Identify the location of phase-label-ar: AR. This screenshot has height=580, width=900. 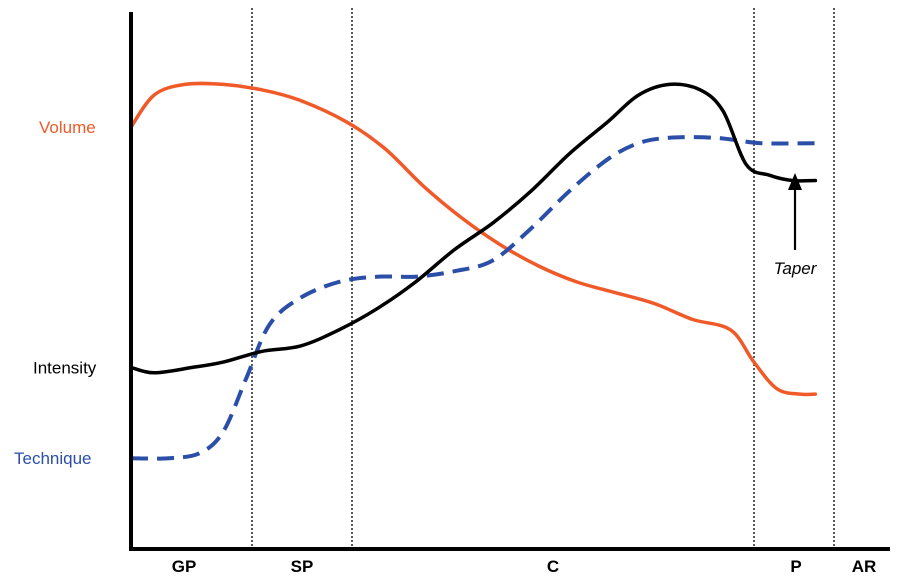
(864, 566).